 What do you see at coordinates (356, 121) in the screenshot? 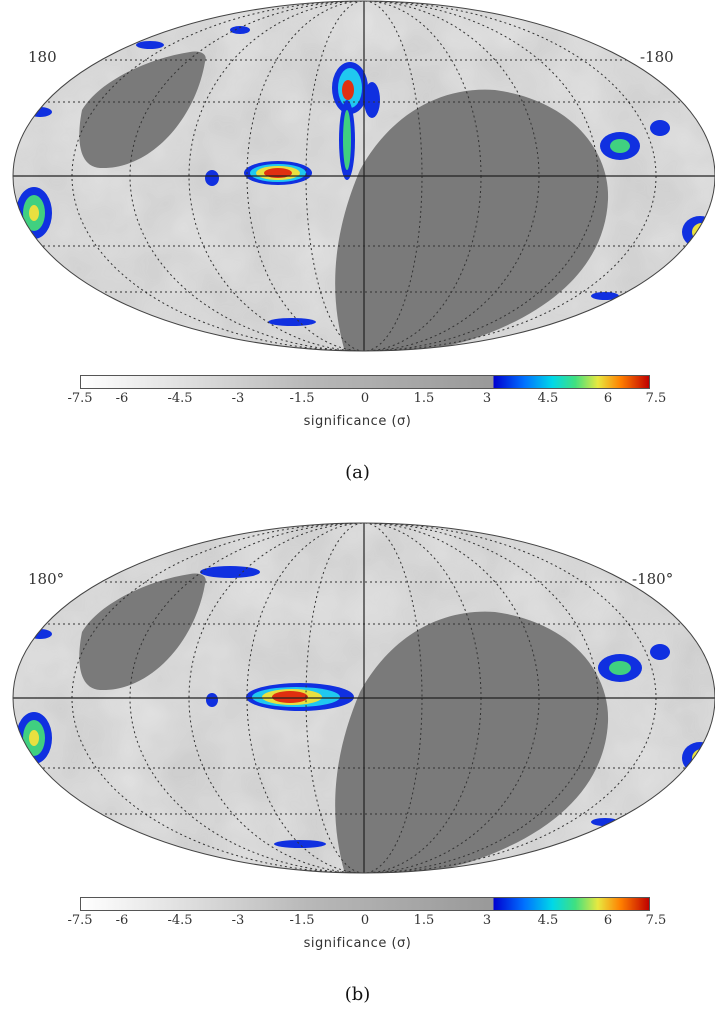
I see `hotspot-vertical-streak` at bounding box center [356, 121].